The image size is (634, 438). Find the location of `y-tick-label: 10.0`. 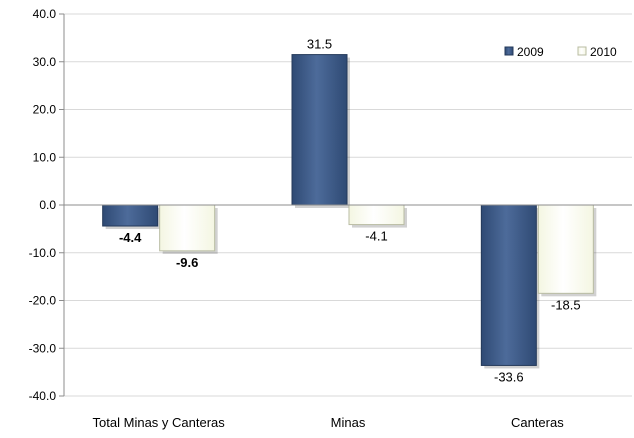

y-tick-label: 10.0 is located at coordinates (45, 157).